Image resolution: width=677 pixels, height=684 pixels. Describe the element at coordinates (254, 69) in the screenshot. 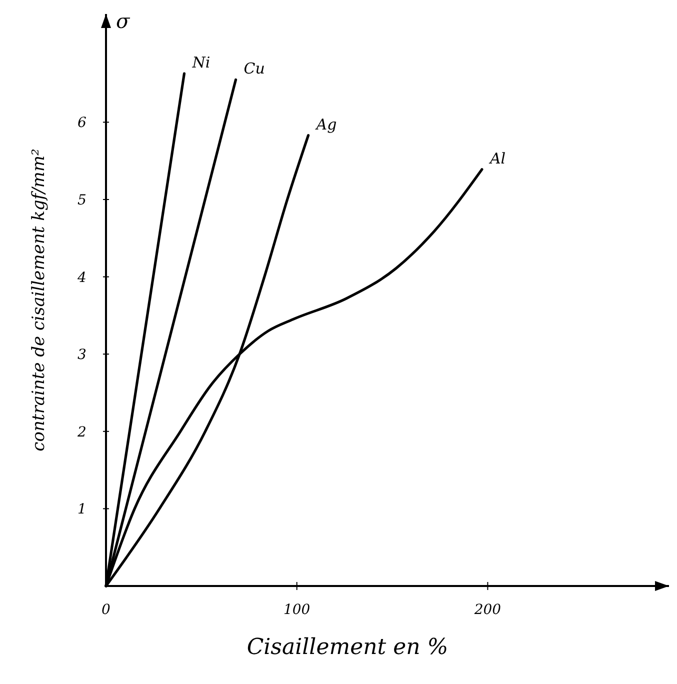

I see `series-label: Cu` at that location.